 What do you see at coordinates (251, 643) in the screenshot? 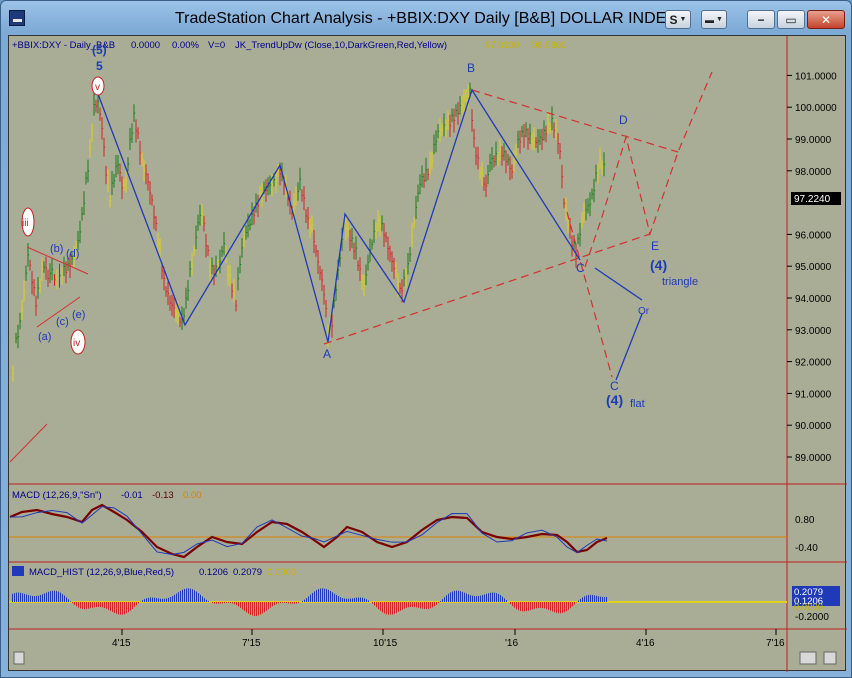
I see `time-tick-label: 7'15` at bounding box center [251, 643].